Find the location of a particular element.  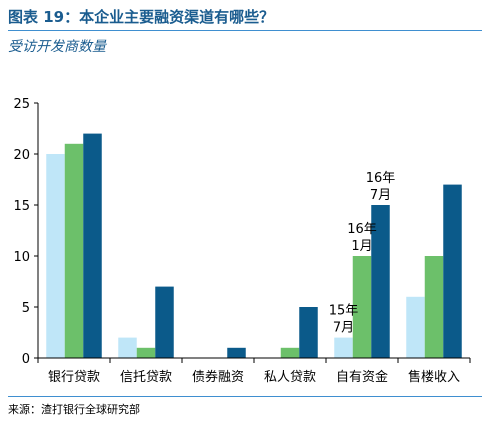

x-tick-label: 私人贷款 is located at coordinates (290, 377).